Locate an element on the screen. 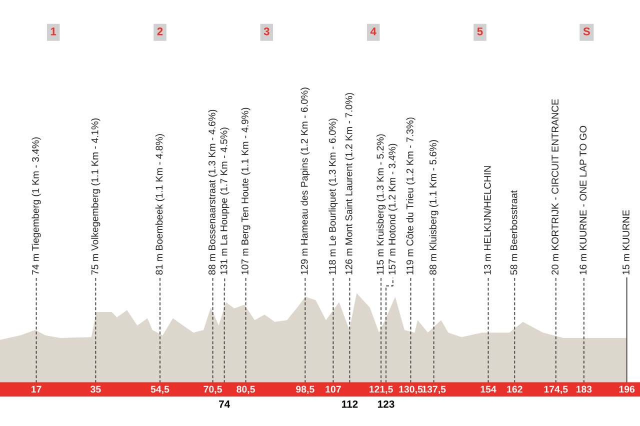 This screenshot has width=640, height=426. x2-tick-label: 74 is located at coordinates (224, 404).